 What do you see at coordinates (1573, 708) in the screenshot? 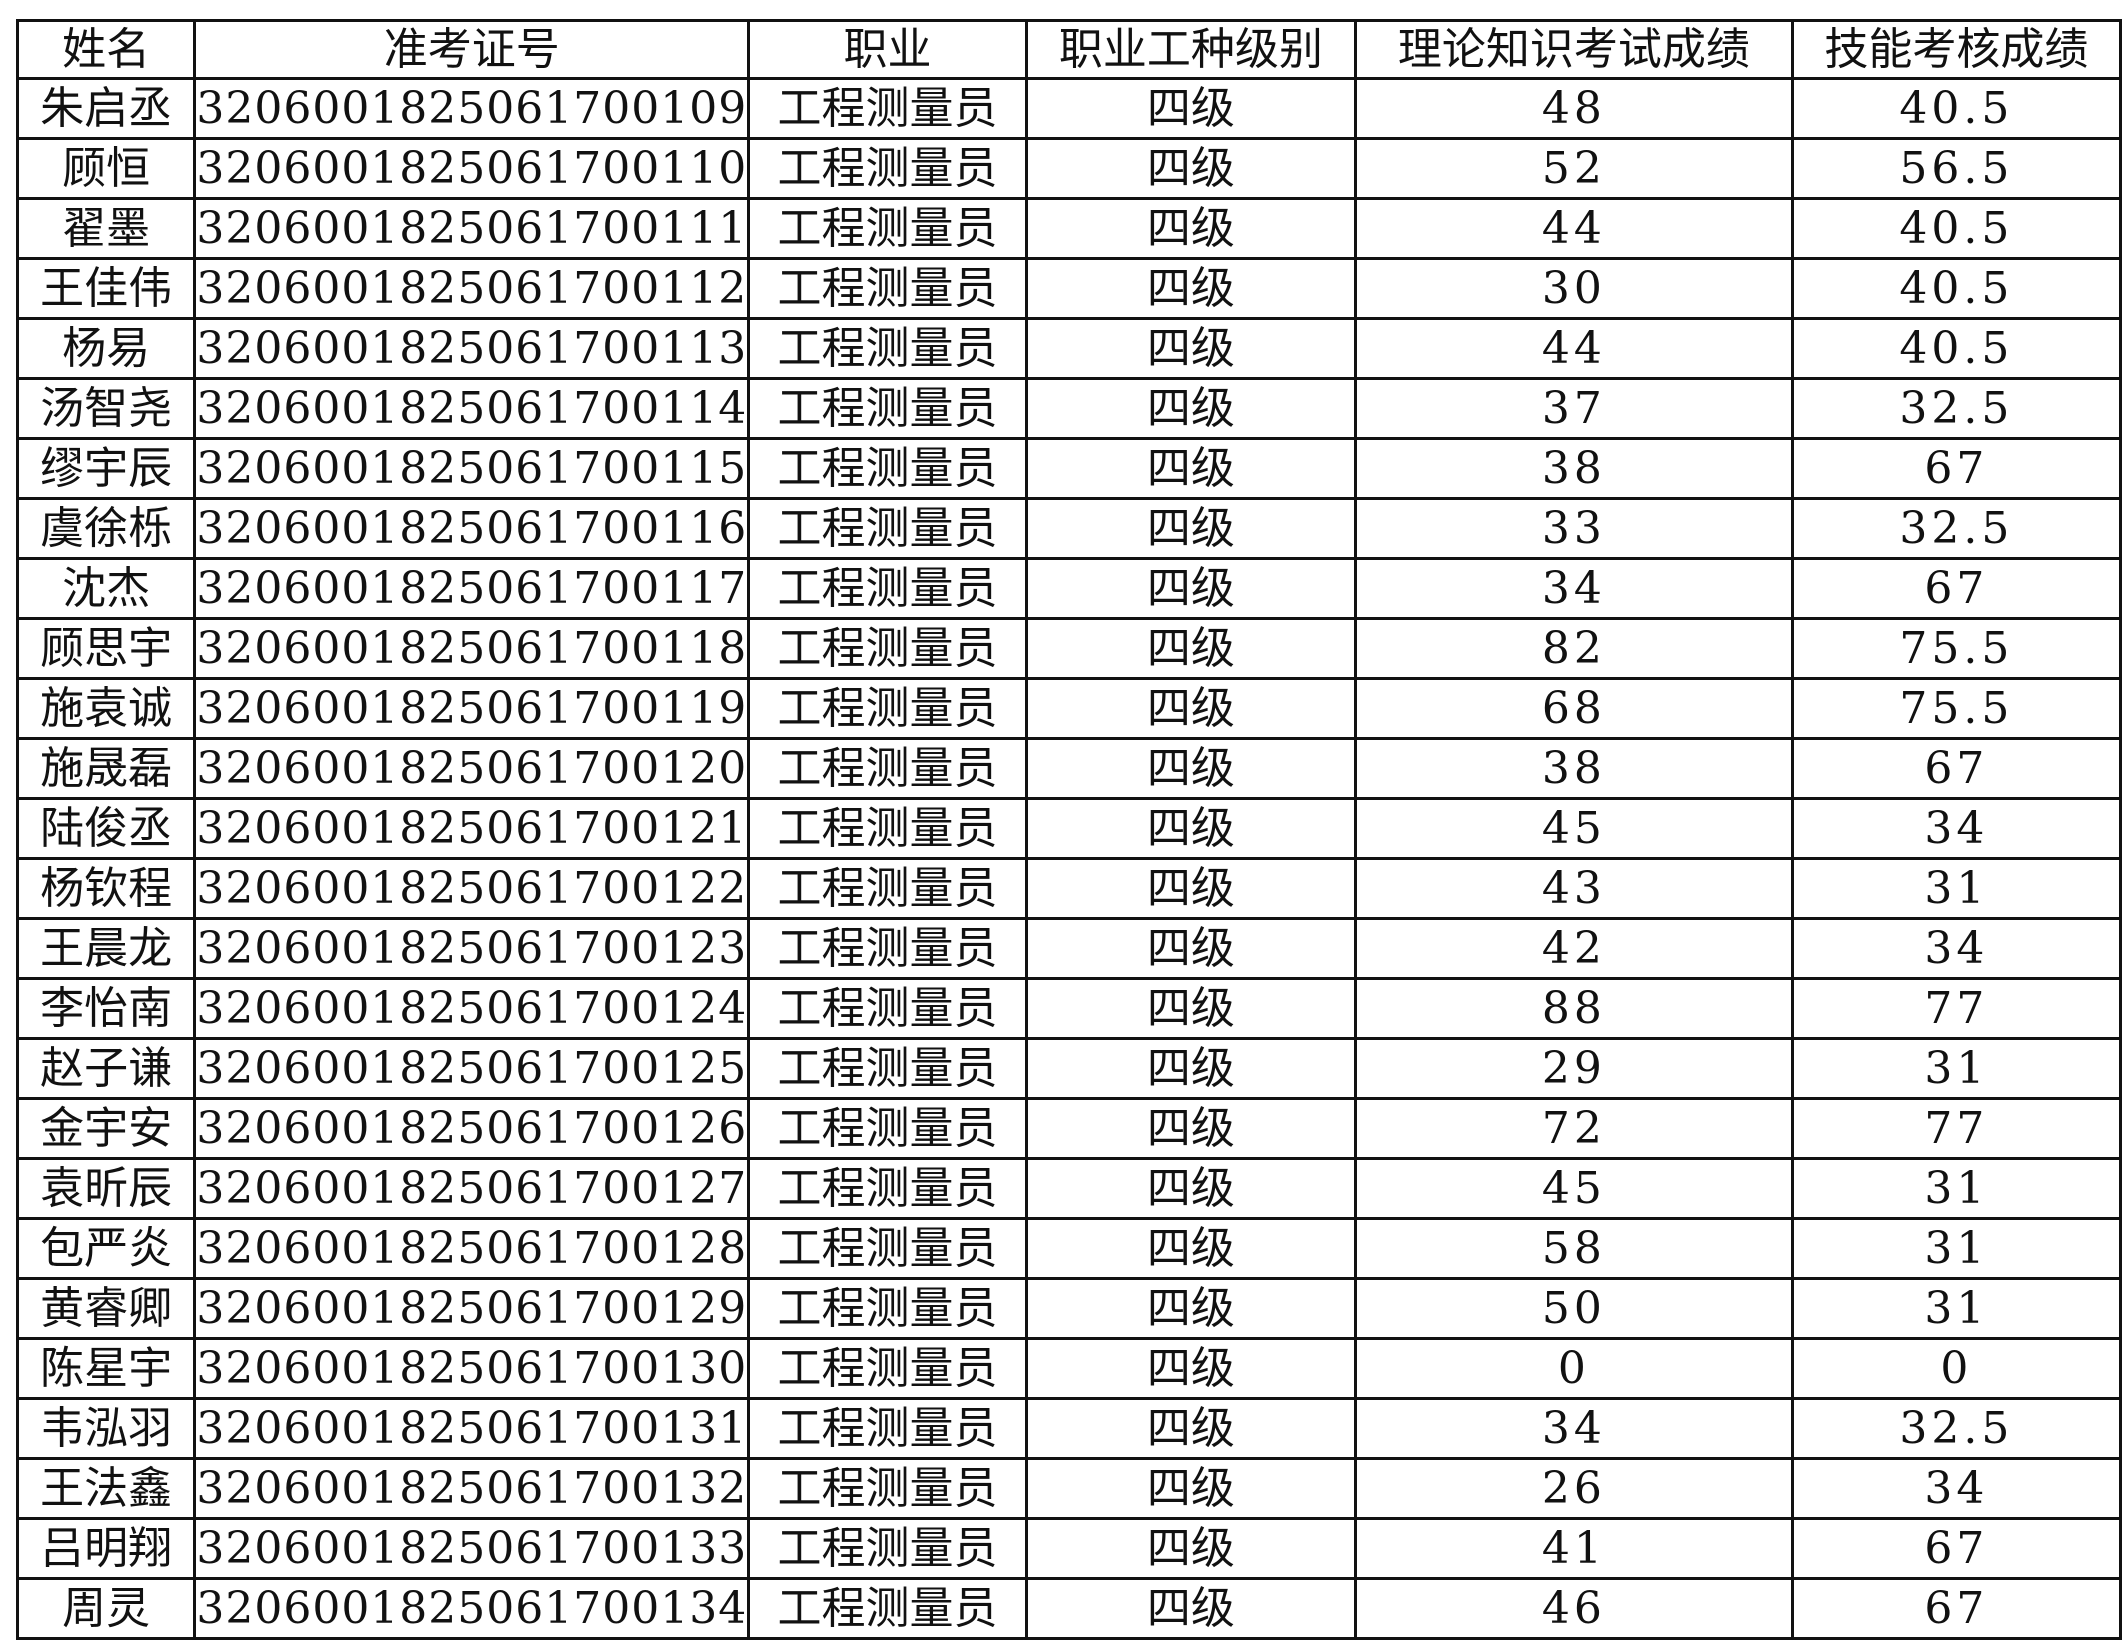
I see `cell-theory-score: 68` at bounding box center [1573, 708].